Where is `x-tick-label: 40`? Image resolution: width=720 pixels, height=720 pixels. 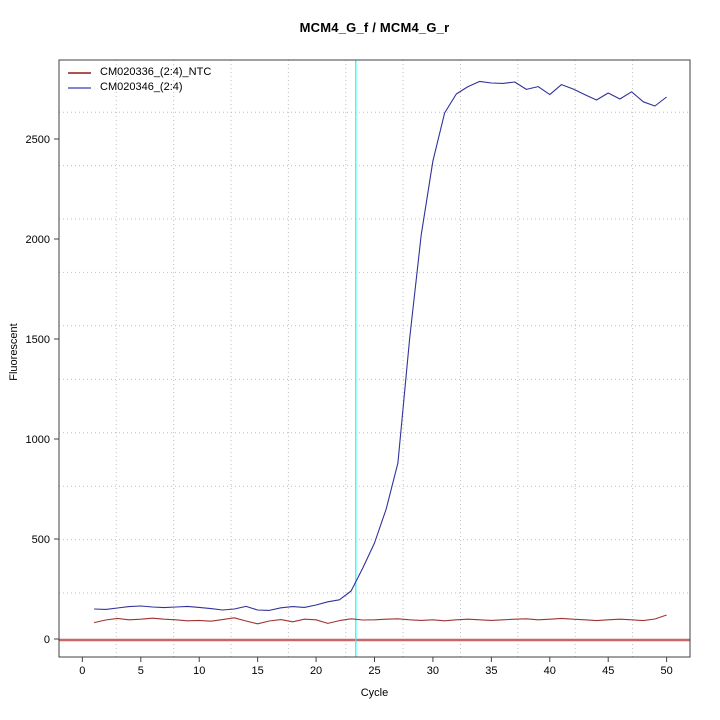 x-tick-label: 40 is located at coordinates (550, 671).